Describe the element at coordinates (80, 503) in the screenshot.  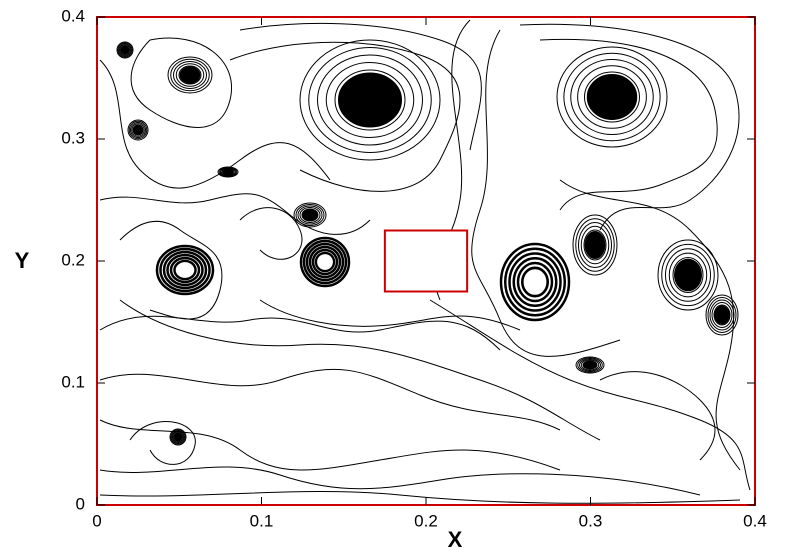
I see `y-tick-label: 0` at that location.